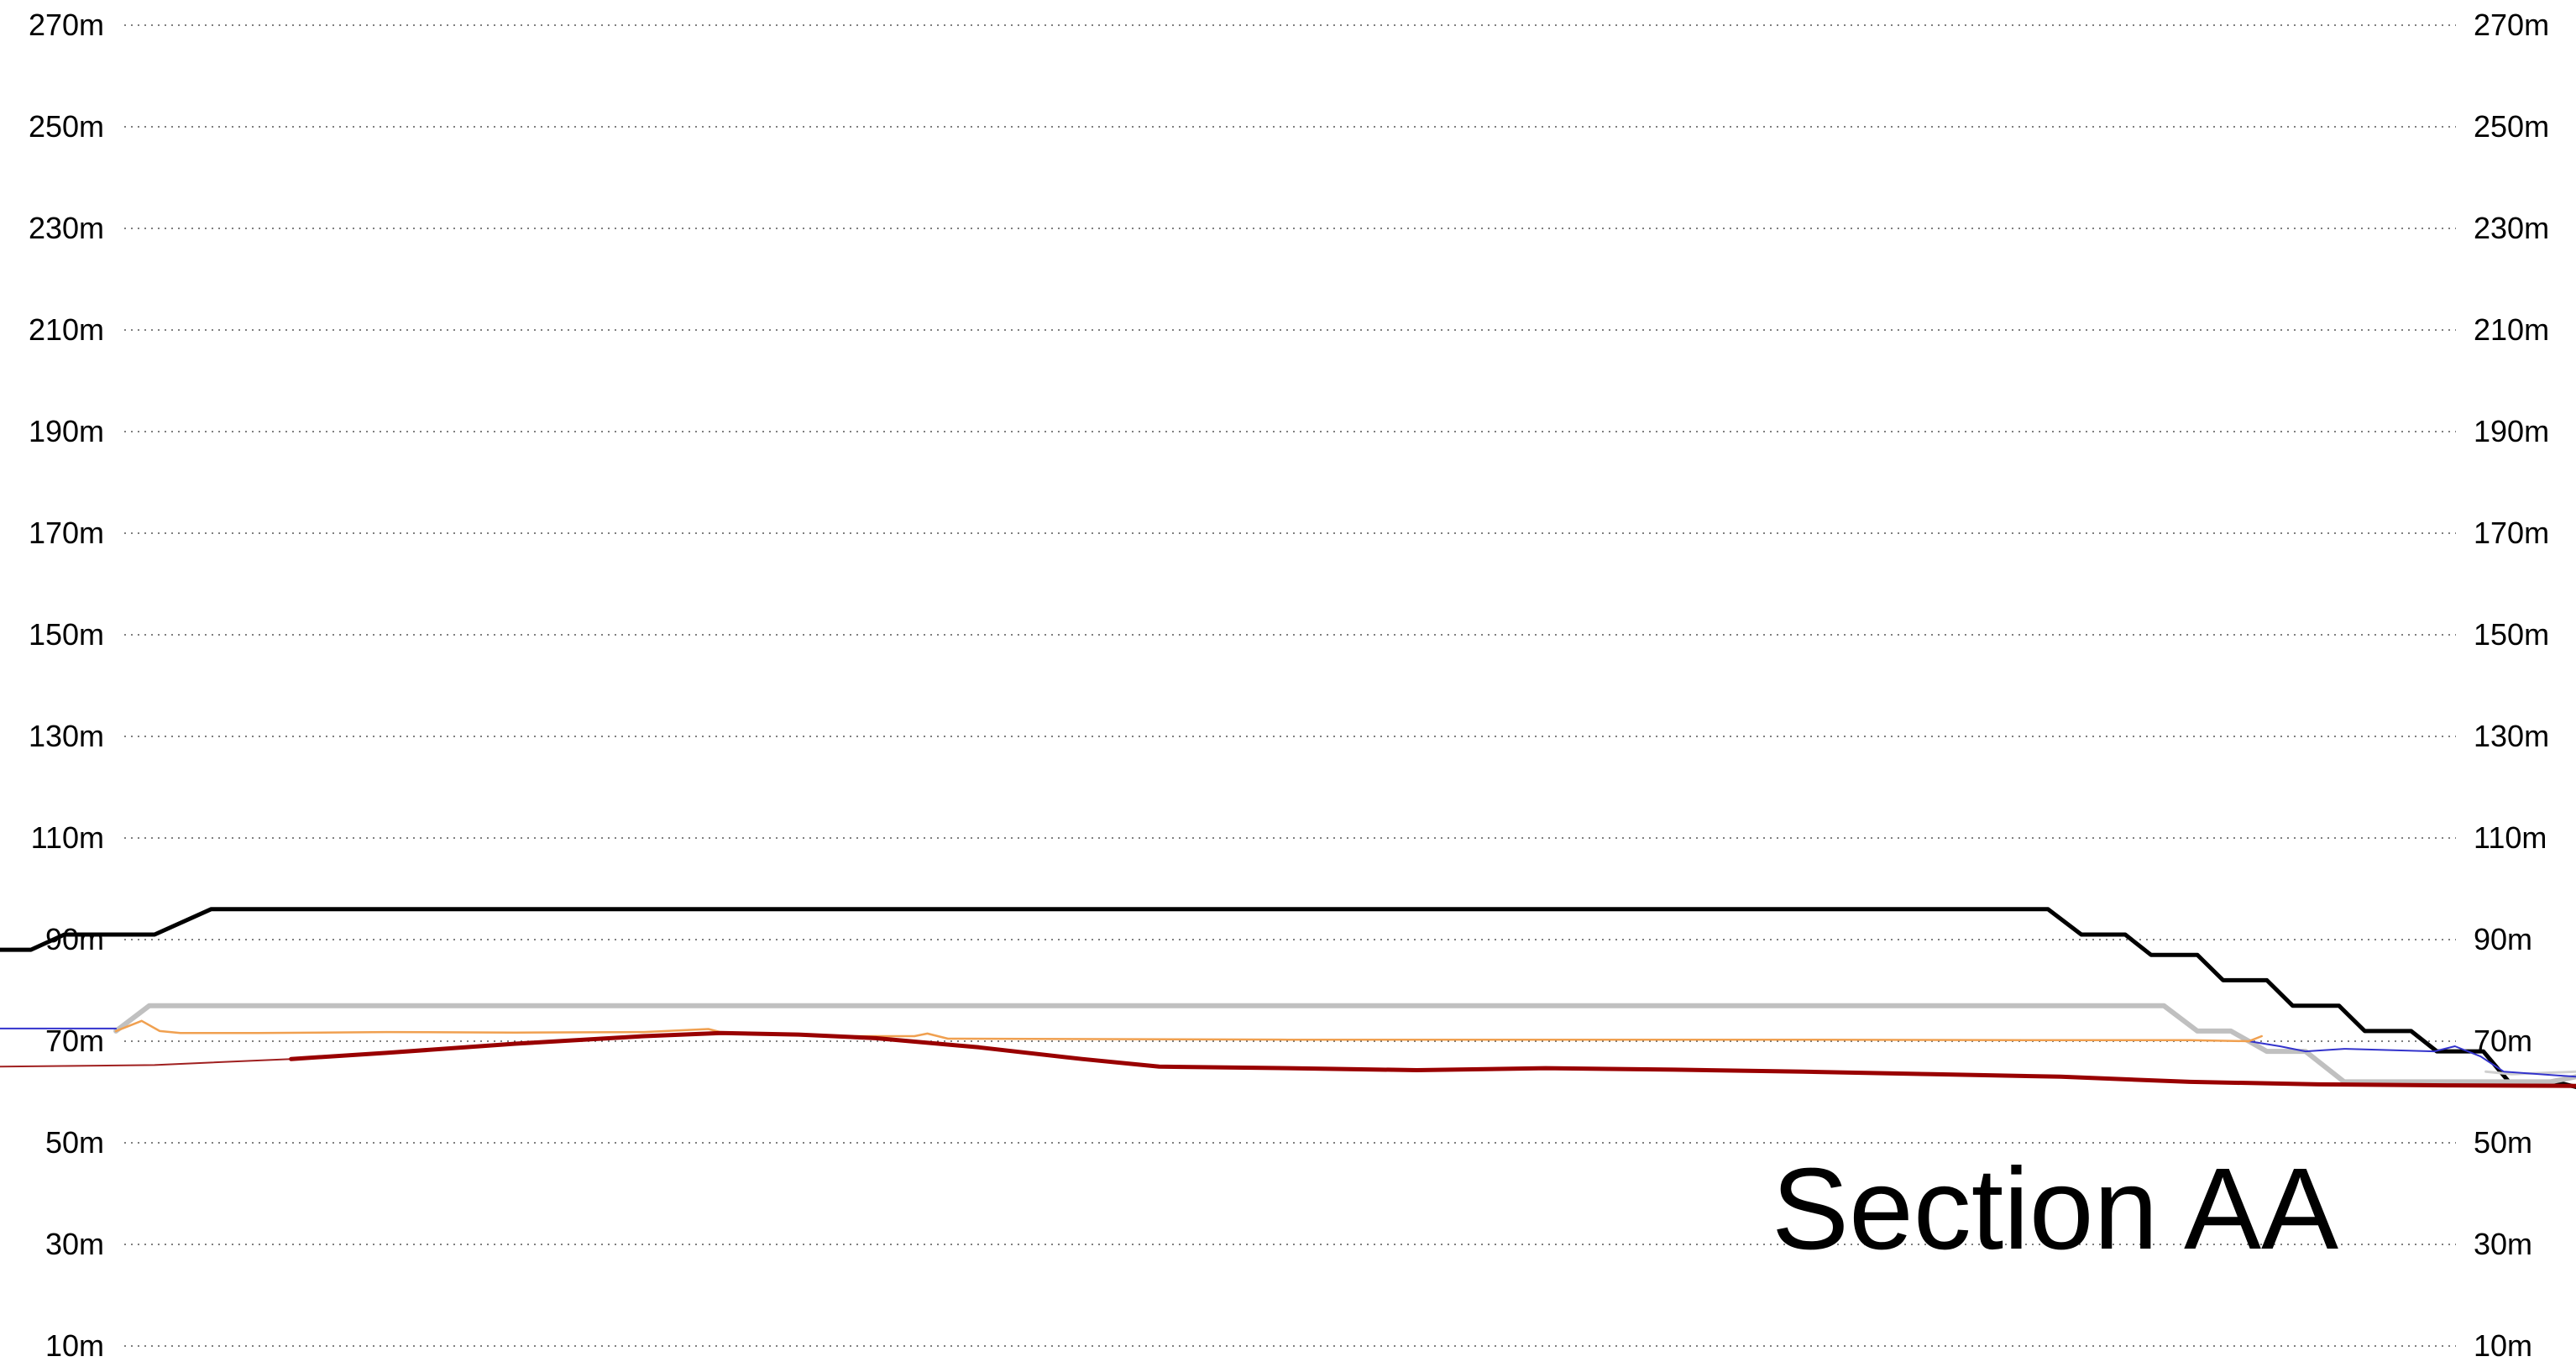 Image resolution: width=2576 pixels, height=1367 pixels. I want to click on y-tick-label-left: 270m, so click(67, 25).